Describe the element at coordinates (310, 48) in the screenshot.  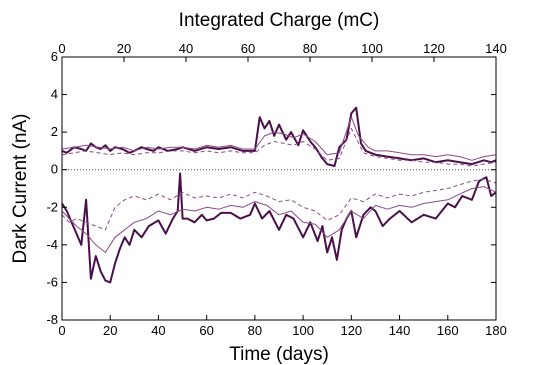
I see `top-tick-label: 80` at that location.